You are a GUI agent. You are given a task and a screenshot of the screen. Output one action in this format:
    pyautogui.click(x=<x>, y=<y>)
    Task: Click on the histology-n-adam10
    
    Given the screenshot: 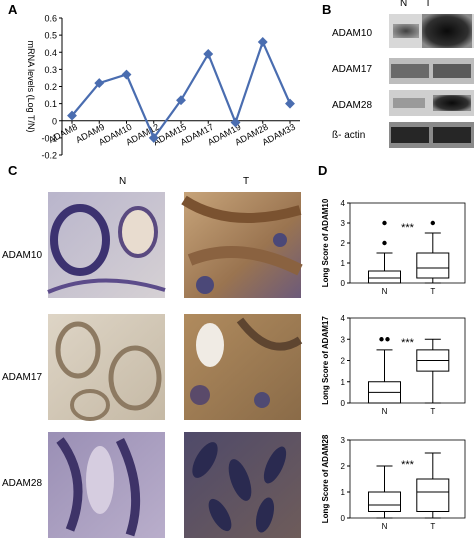 What is the action you would take?
    pyautogui.click(x=106, y=245)
    